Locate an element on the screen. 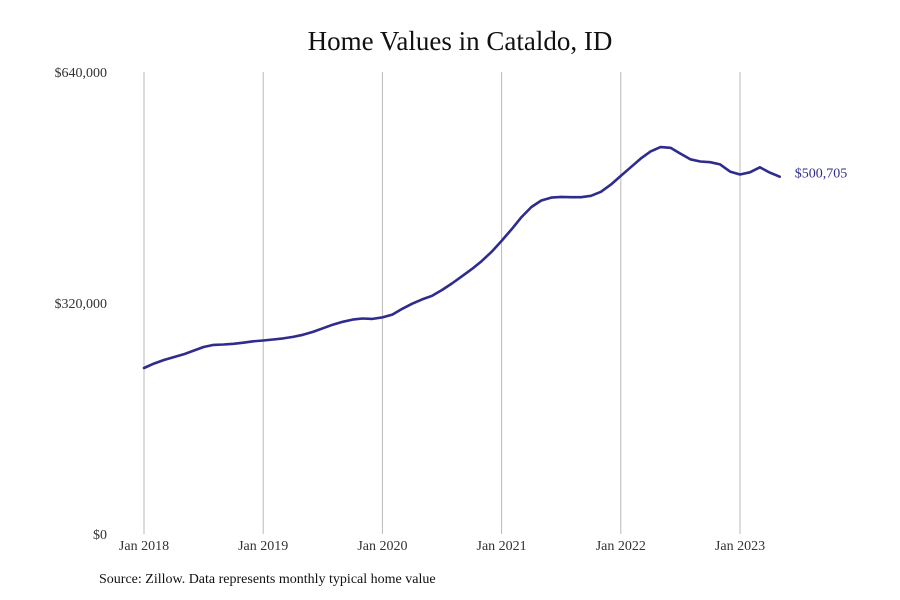 The width and height of the screenshot is (900, 600). x-tick-label: Jan 2021 is located at coordinates (502, 546).